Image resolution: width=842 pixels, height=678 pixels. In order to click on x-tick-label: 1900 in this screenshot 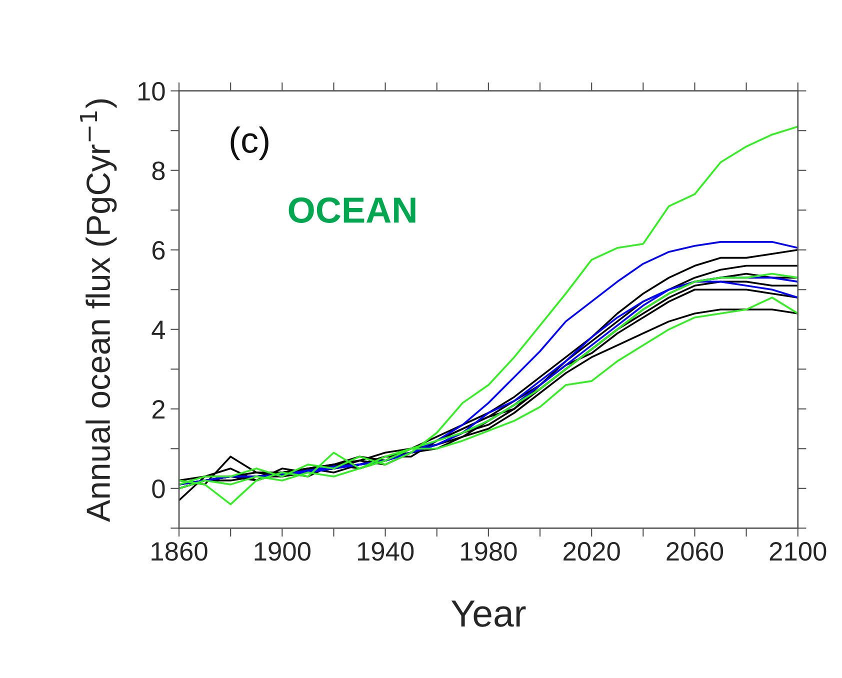, I will do `click(282, 551)`.